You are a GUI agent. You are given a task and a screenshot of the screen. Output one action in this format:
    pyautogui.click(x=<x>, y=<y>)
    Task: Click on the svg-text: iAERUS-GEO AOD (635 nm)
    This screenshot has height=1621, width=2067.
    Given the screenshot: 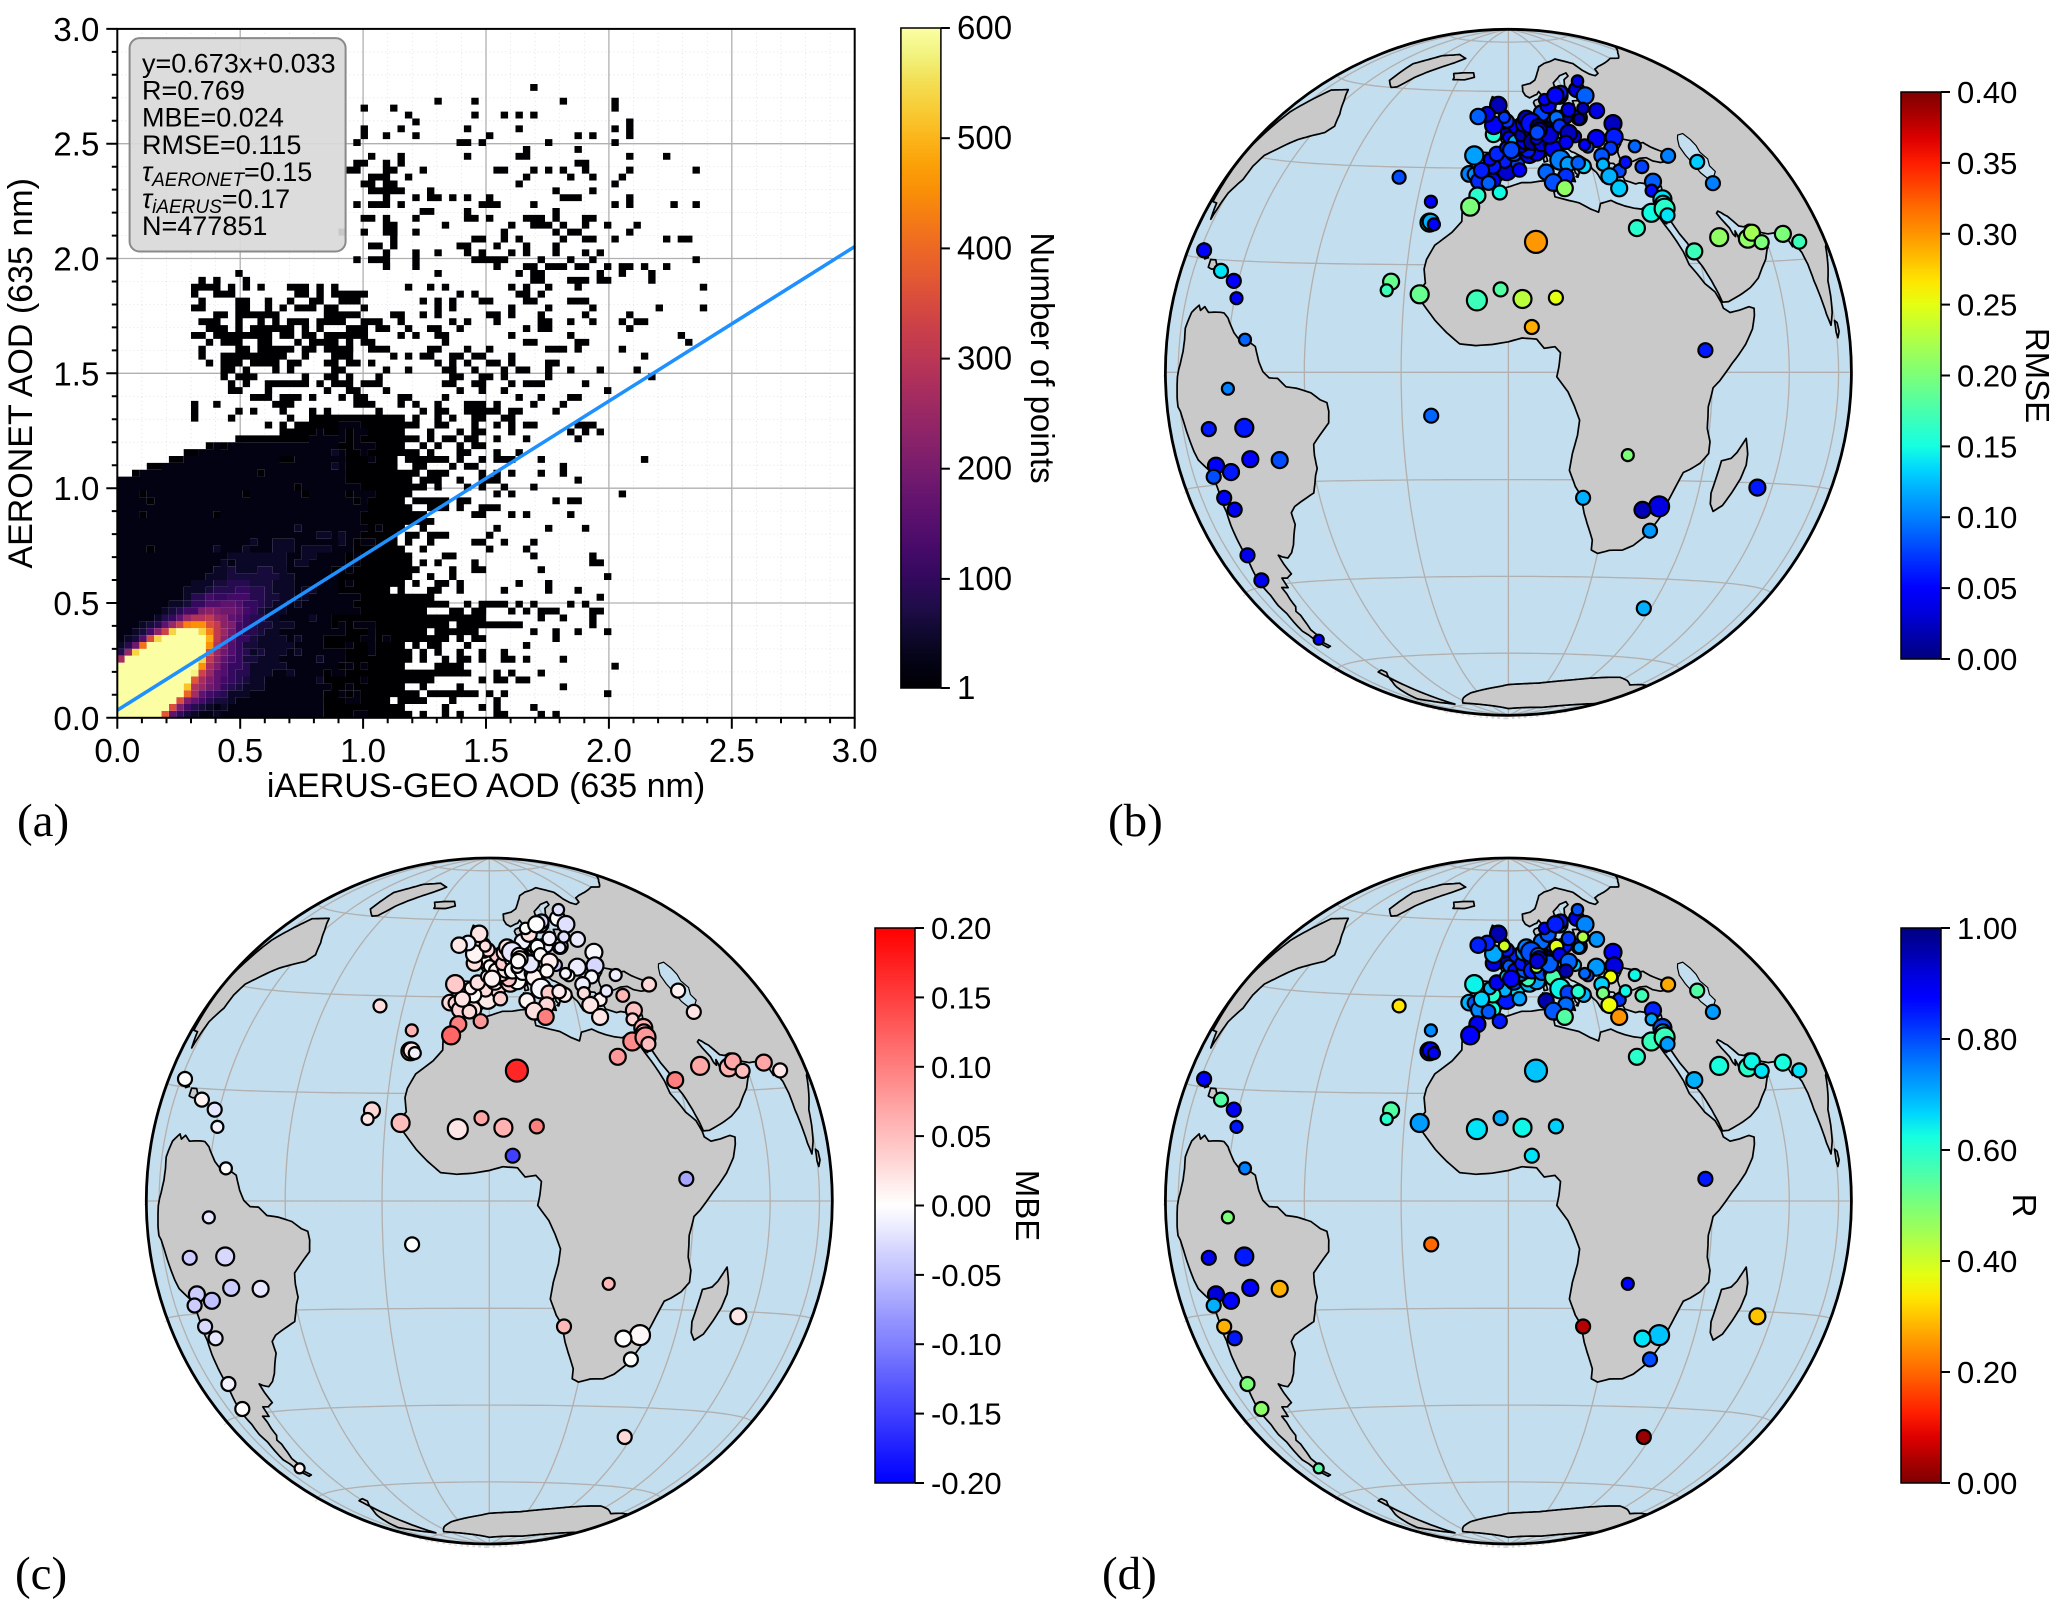 What is the action you would take?
    pyautogui.click(x=486, y=786)
    